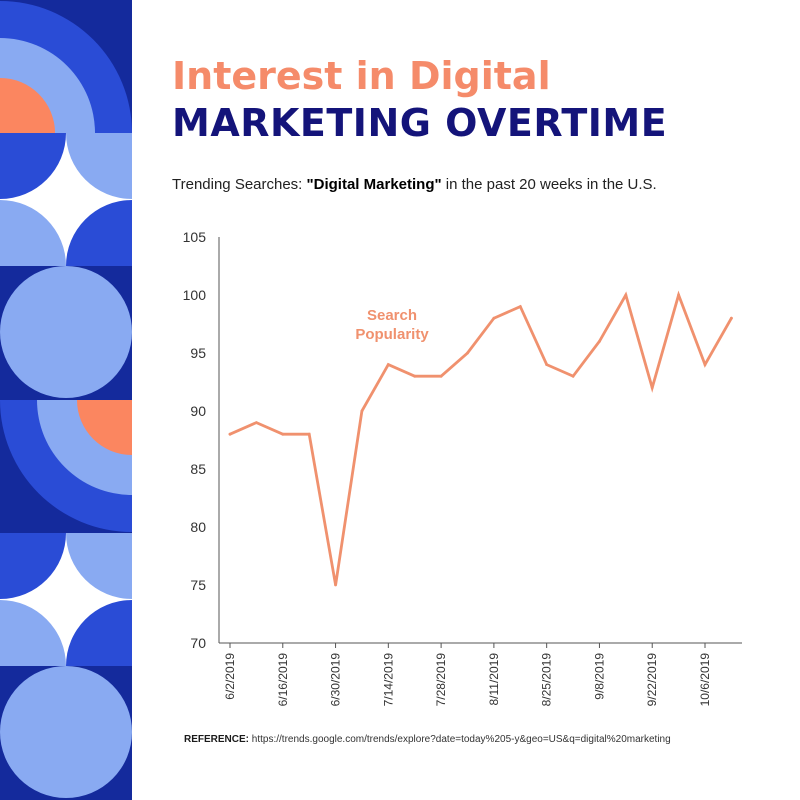 The image size is (800, 800). I want to click on y-tick-label: 70, so click(198, 643).